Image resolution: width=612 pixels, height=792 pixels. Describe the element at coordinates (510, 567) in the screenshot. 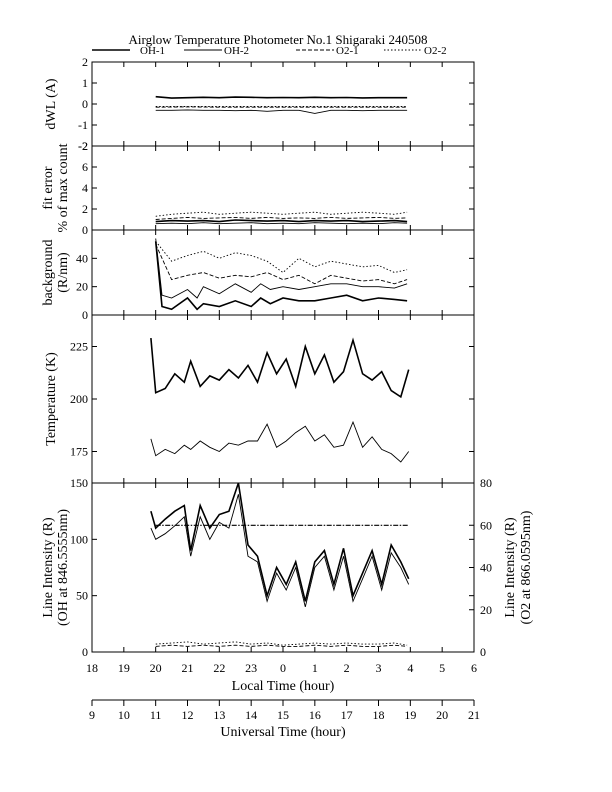

I see `y-right-axis-label: Line Intensity (R)` at that location.